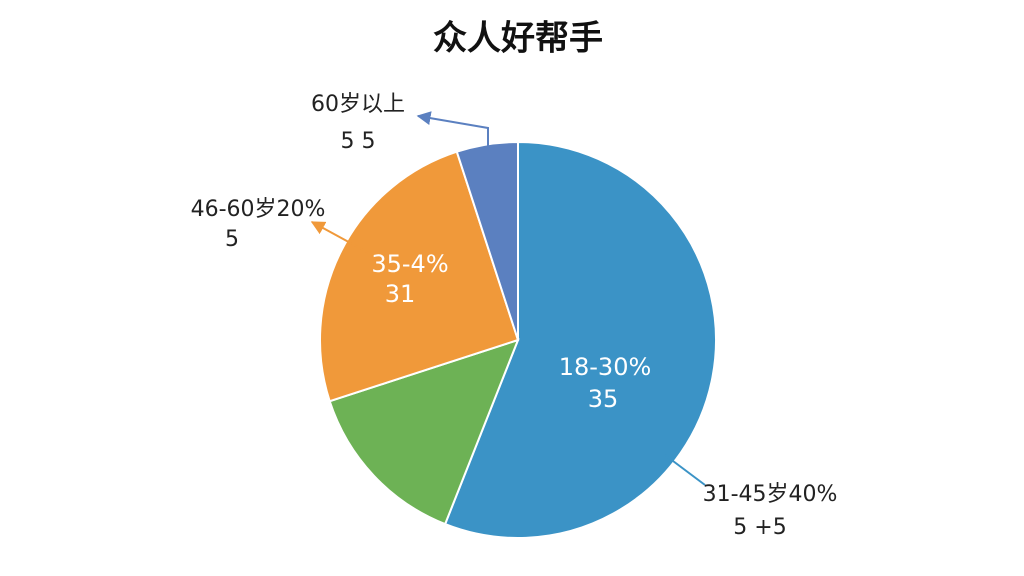 The image size is (1024, 576). What do you see at coordinates (409, 264) in the screenshot?
I see `annotation: 35-4%` at bounding box center [409, 264].